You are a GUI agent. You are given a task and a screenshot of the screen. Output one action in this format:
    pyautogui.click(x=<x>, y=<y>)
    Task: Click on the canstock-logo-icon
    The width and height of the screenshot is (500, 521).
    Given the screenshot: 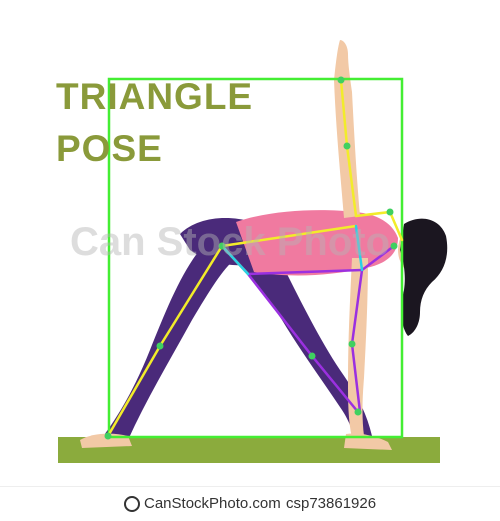 What is the action you would take?
    pyautogui.click(x=132, y=504)
    